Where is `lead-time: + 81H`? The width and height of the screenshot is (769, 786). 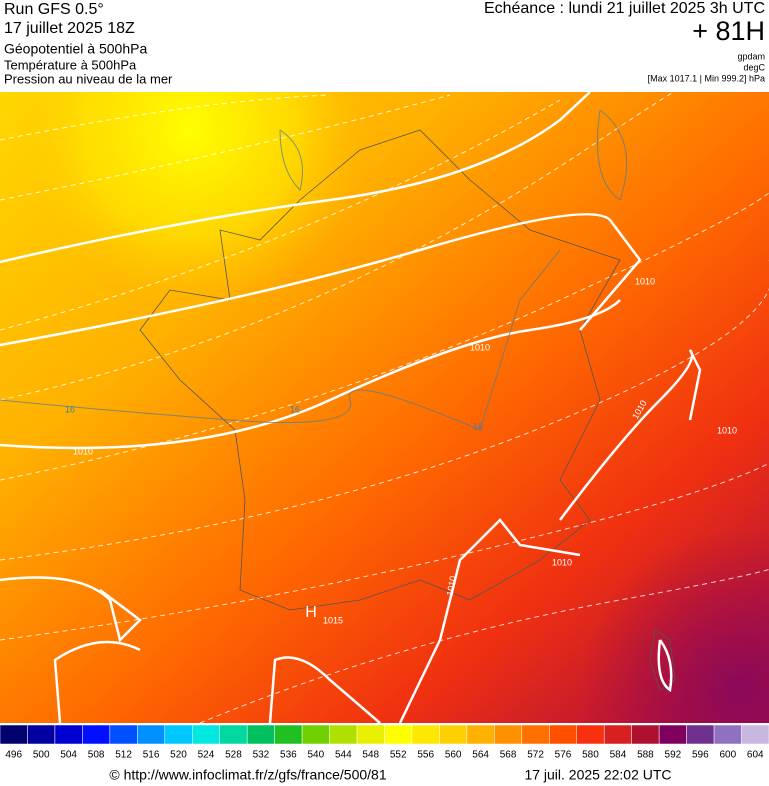 lead-time: + 81H is located at coordinates (728, 31).